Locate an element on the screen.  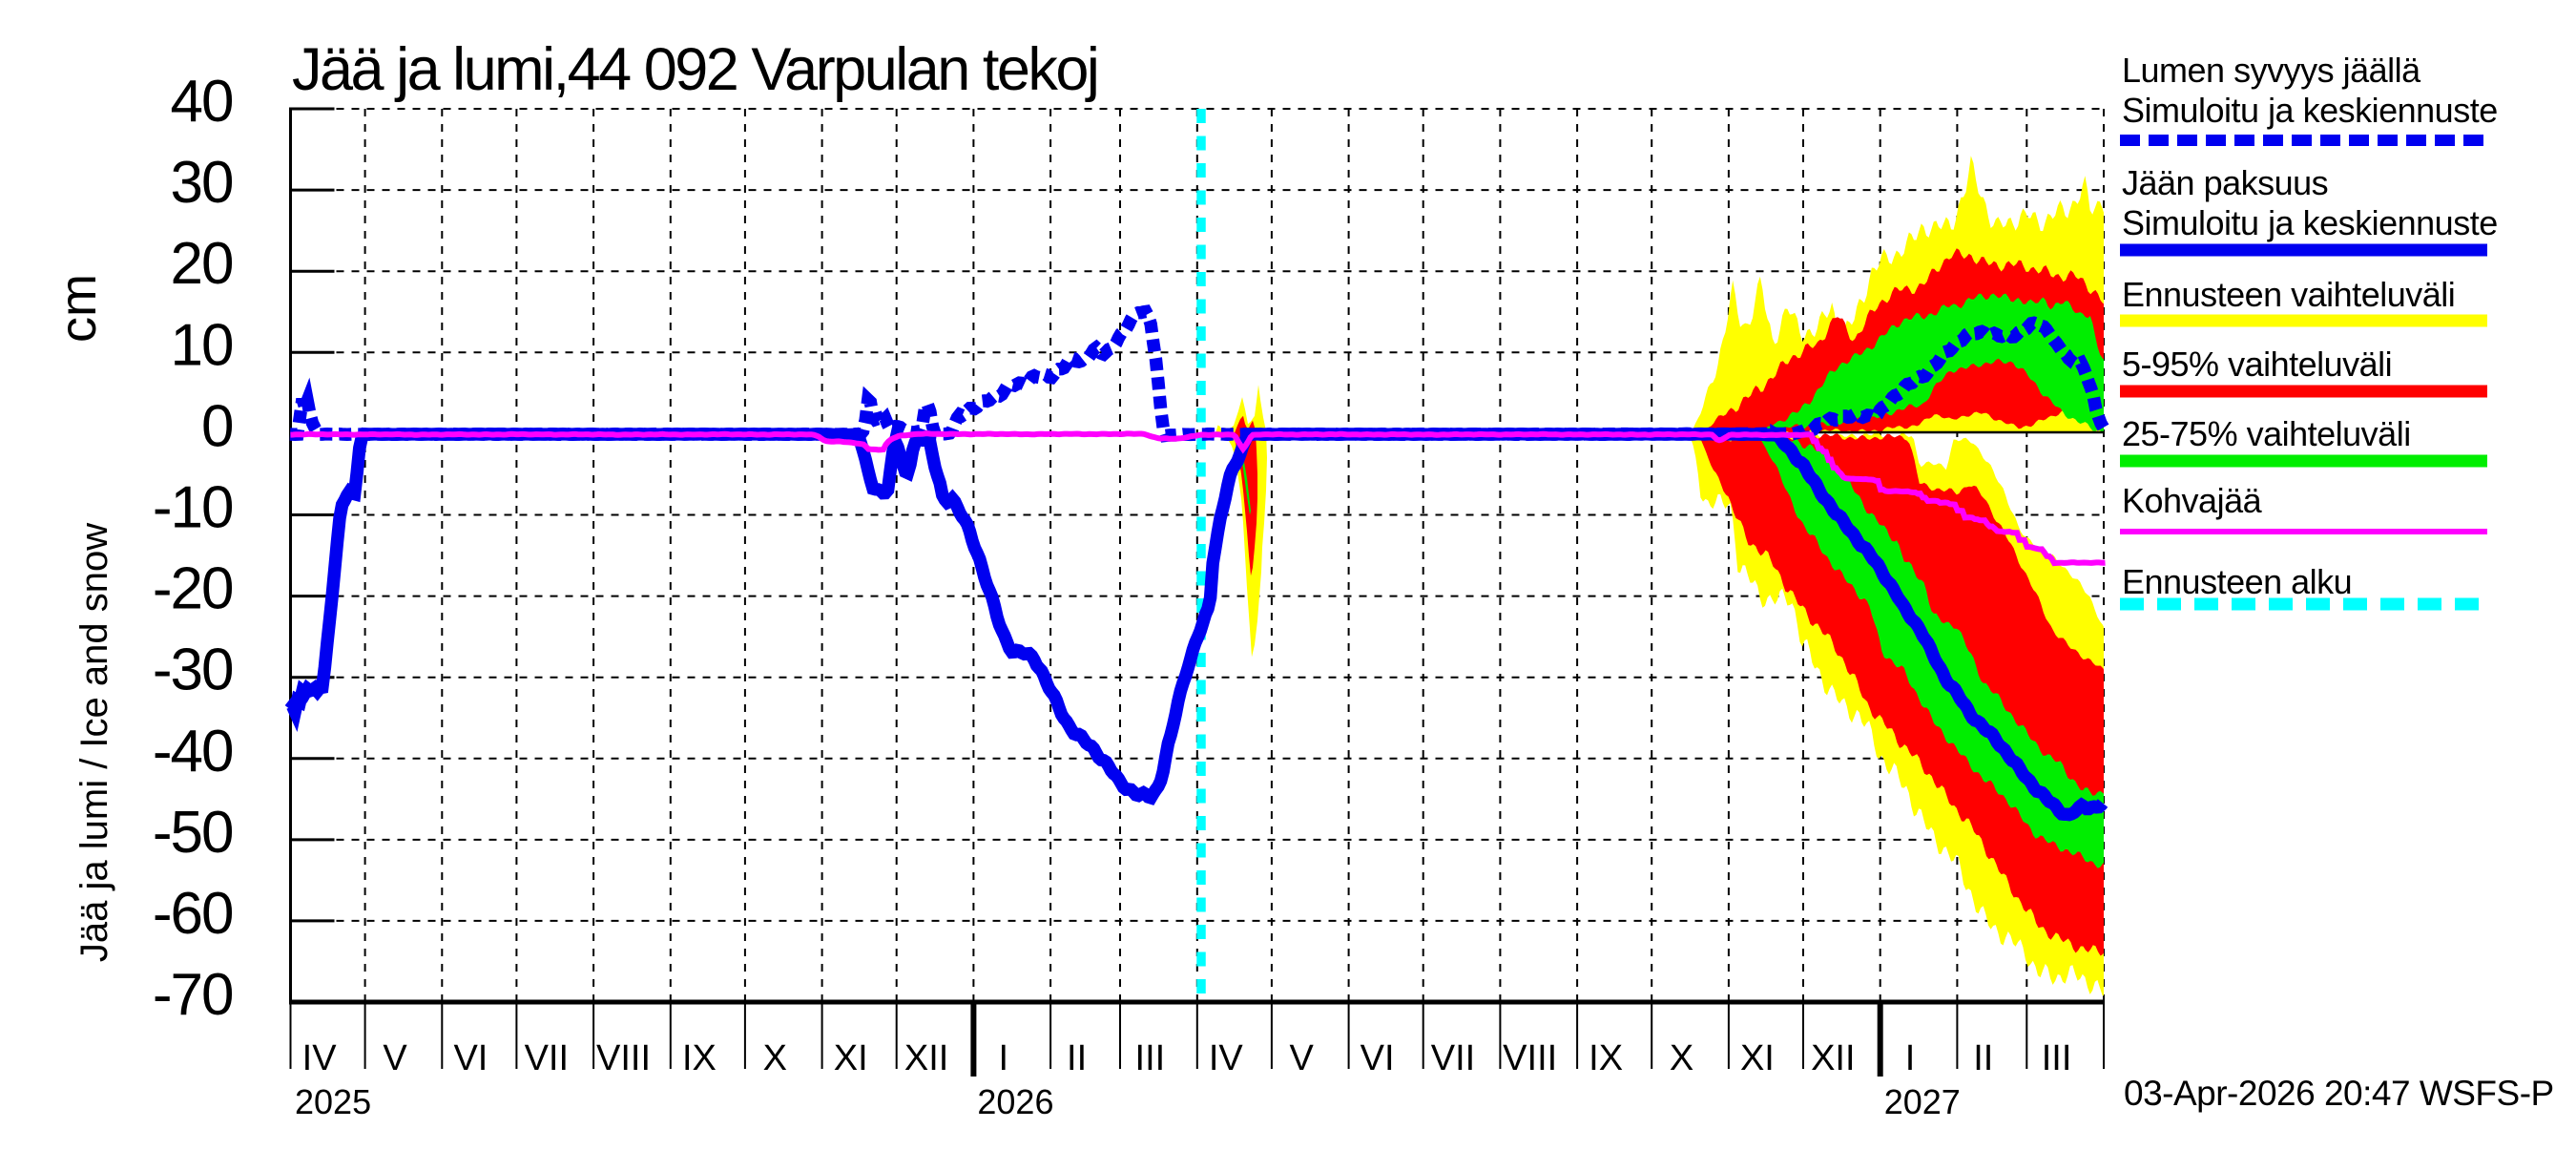
svg-text: 2027 is located at coordinates (1922, 1101).